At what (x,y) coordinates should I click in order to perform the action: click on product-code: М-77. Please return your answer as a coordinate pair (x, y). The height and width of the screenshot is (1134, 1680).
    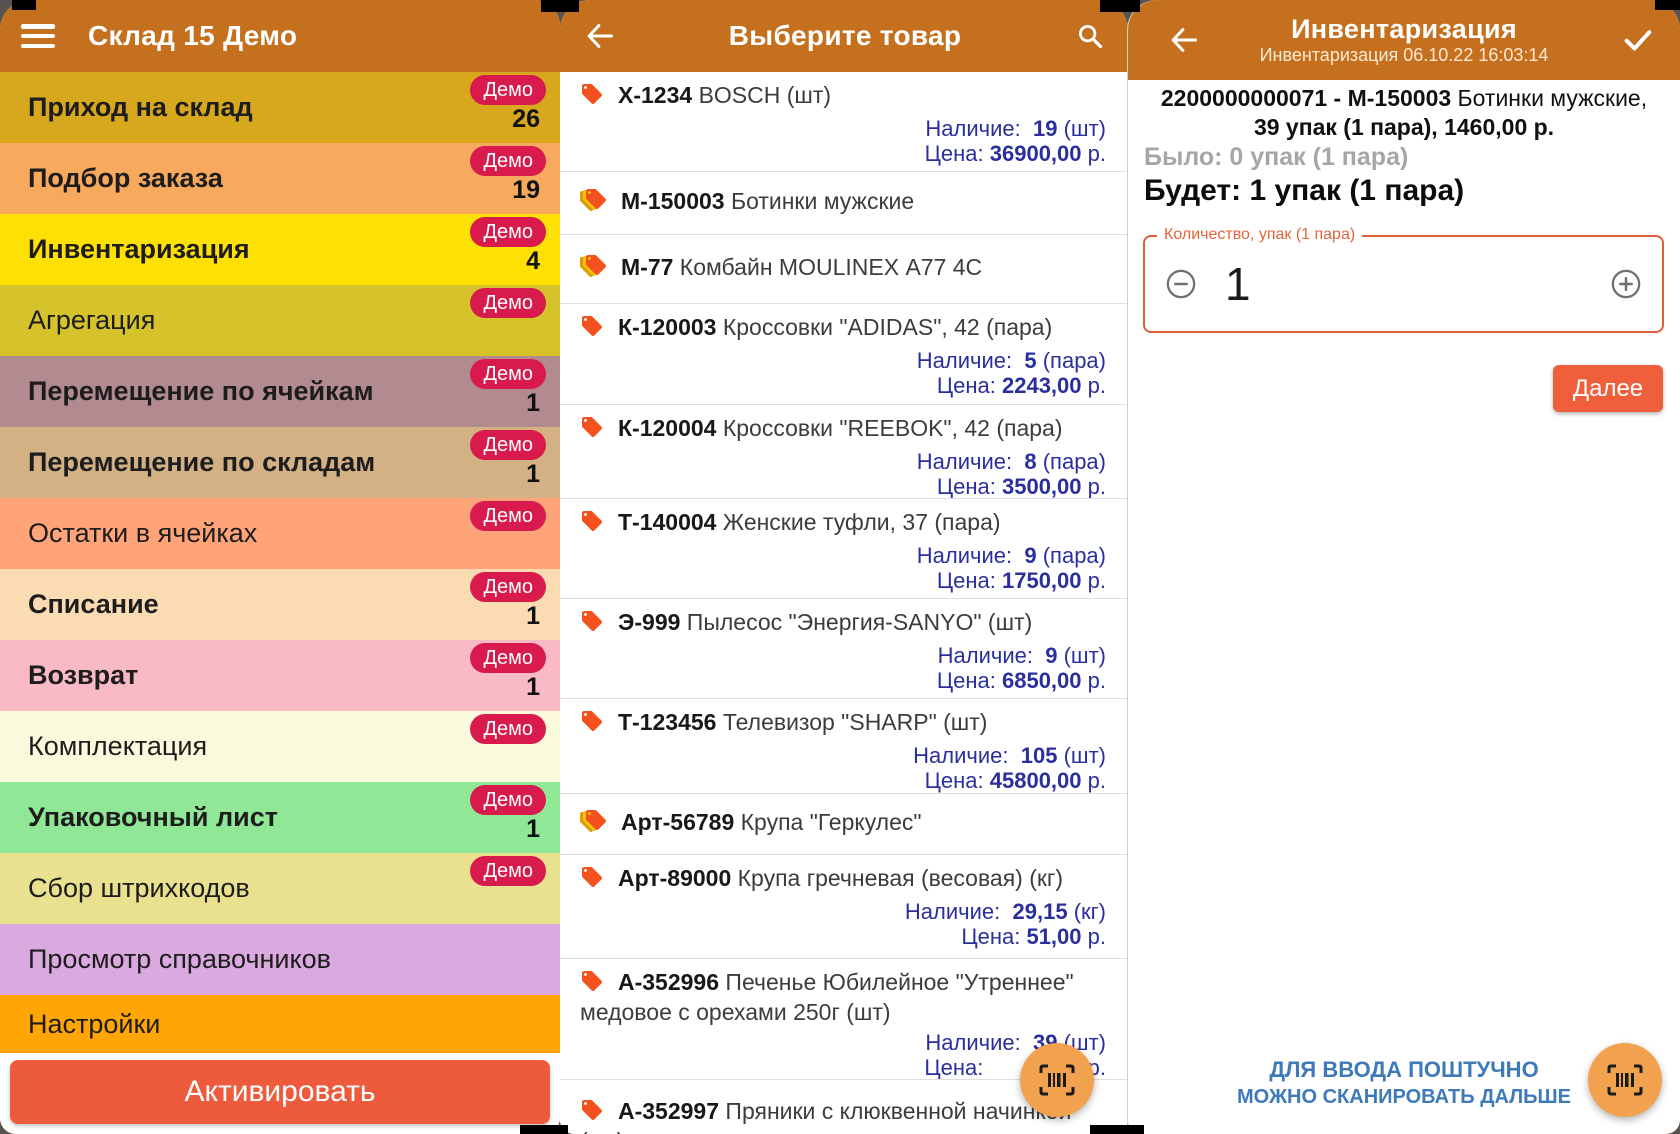
    Looking at the image, I should click on (647, 267).